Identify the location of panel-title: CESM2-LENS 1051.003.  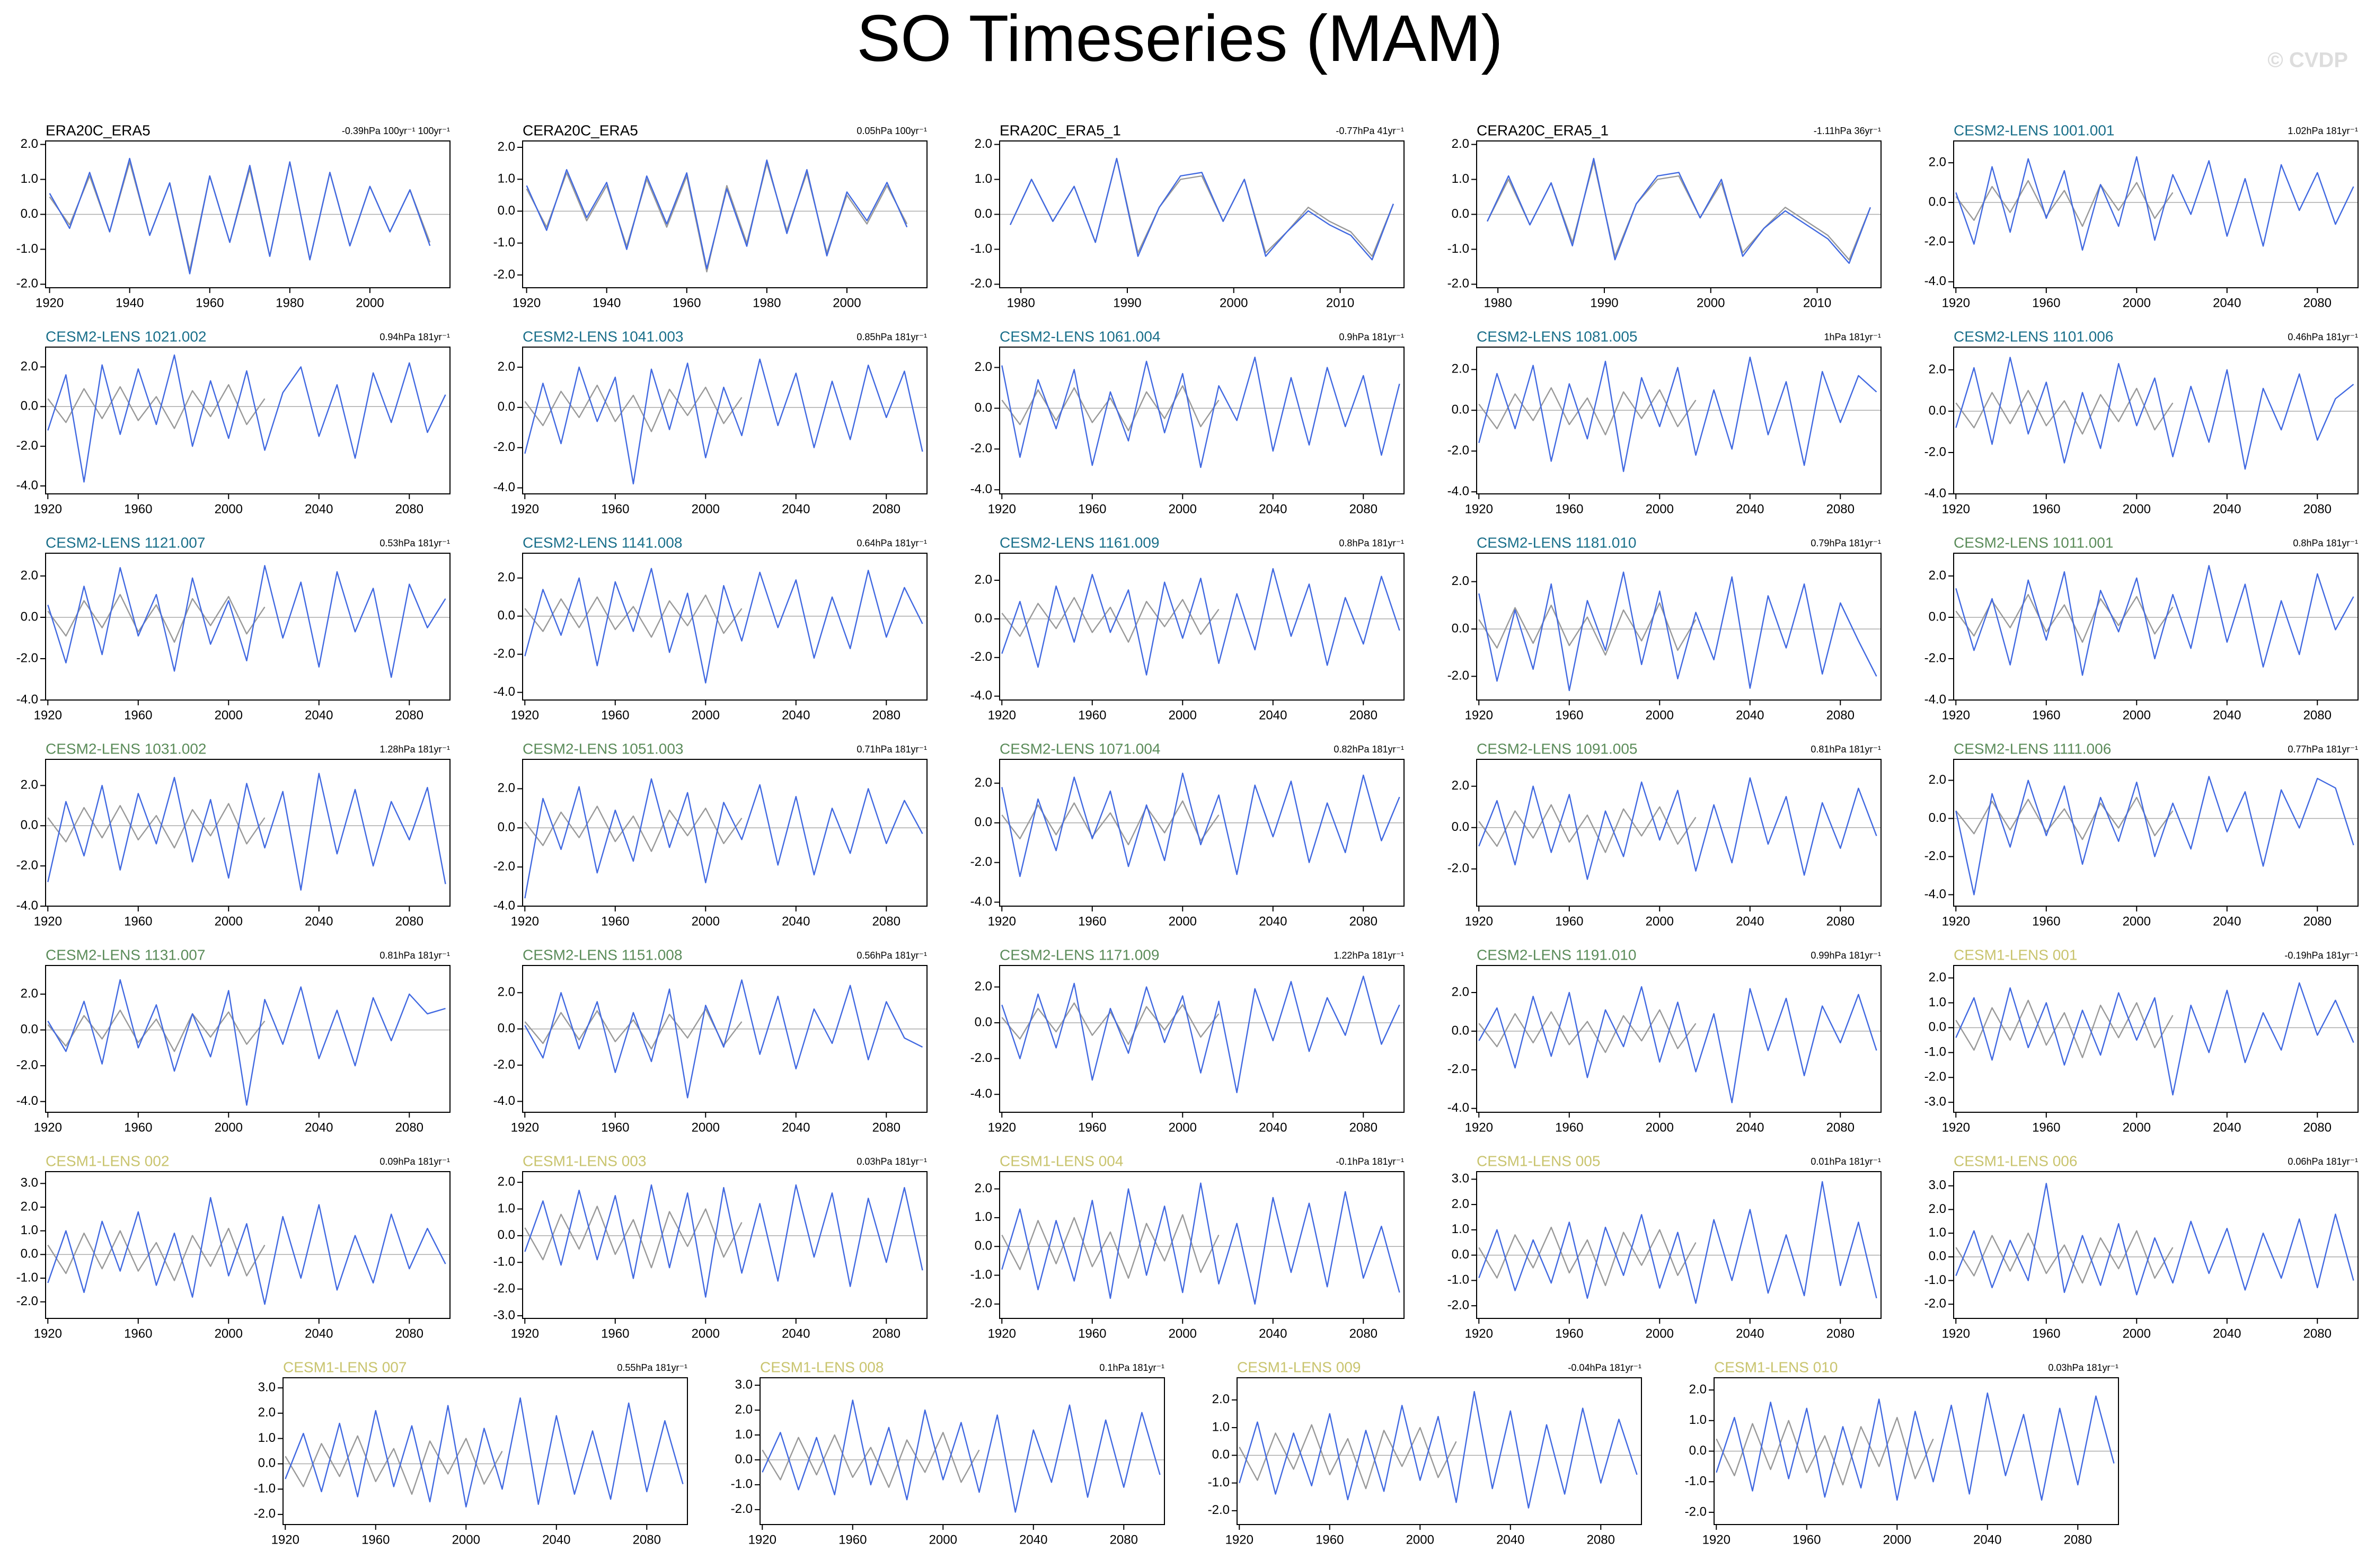
(603, 748).